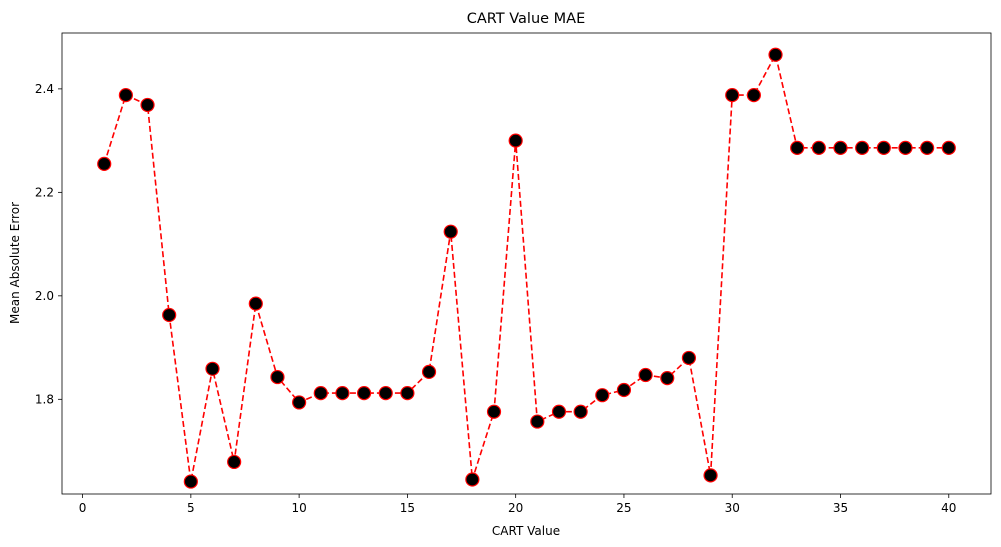  I want to click on x-tick-label: 35, so click(840, 508).